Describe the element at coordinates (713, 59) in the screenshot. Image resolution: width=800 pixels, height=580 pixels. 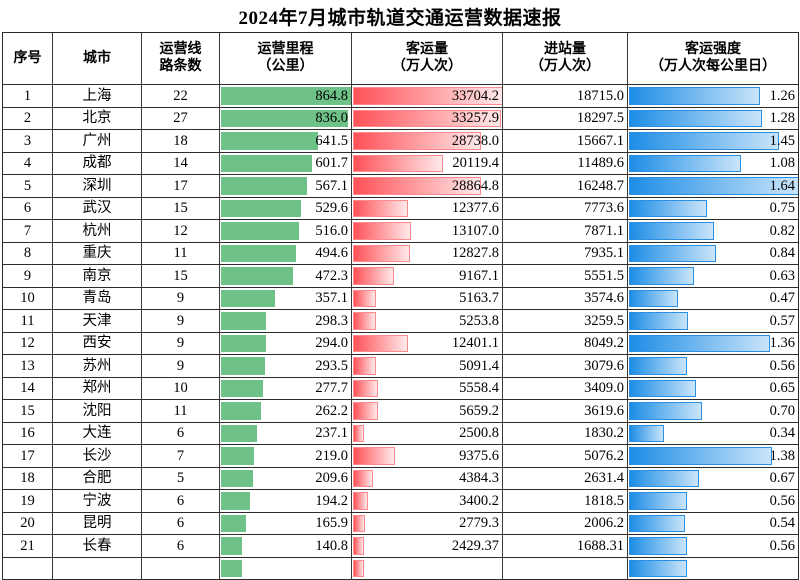
I see `header-intensity: 客运强度 （万人次每公里日）` at that location.